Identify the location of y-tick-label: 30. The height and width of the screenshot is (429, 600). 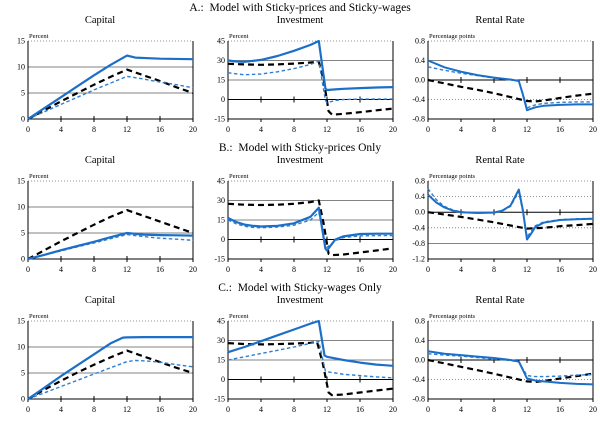
(221, 200).